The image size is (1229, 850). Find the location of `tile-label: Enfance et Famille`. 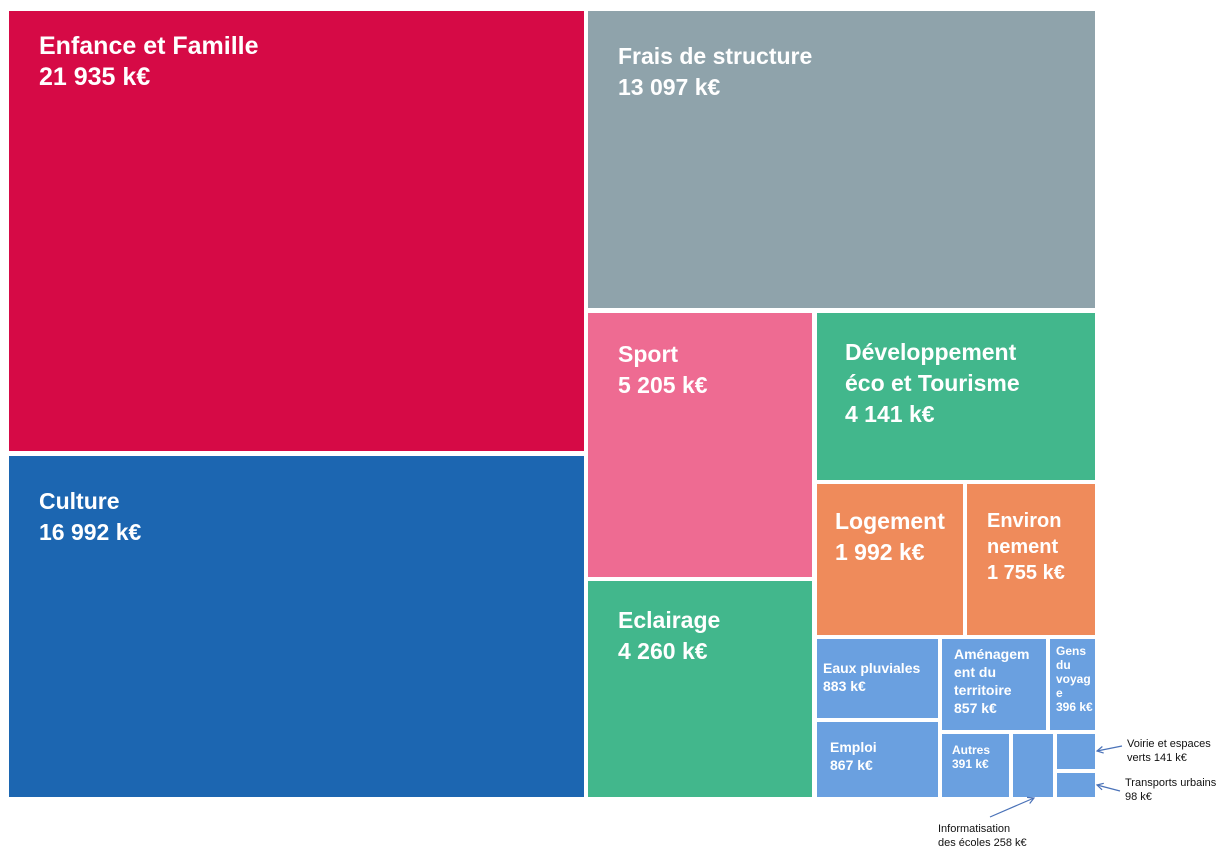

tile-label: Enfance et Famille is located at coordinates (149, 46).